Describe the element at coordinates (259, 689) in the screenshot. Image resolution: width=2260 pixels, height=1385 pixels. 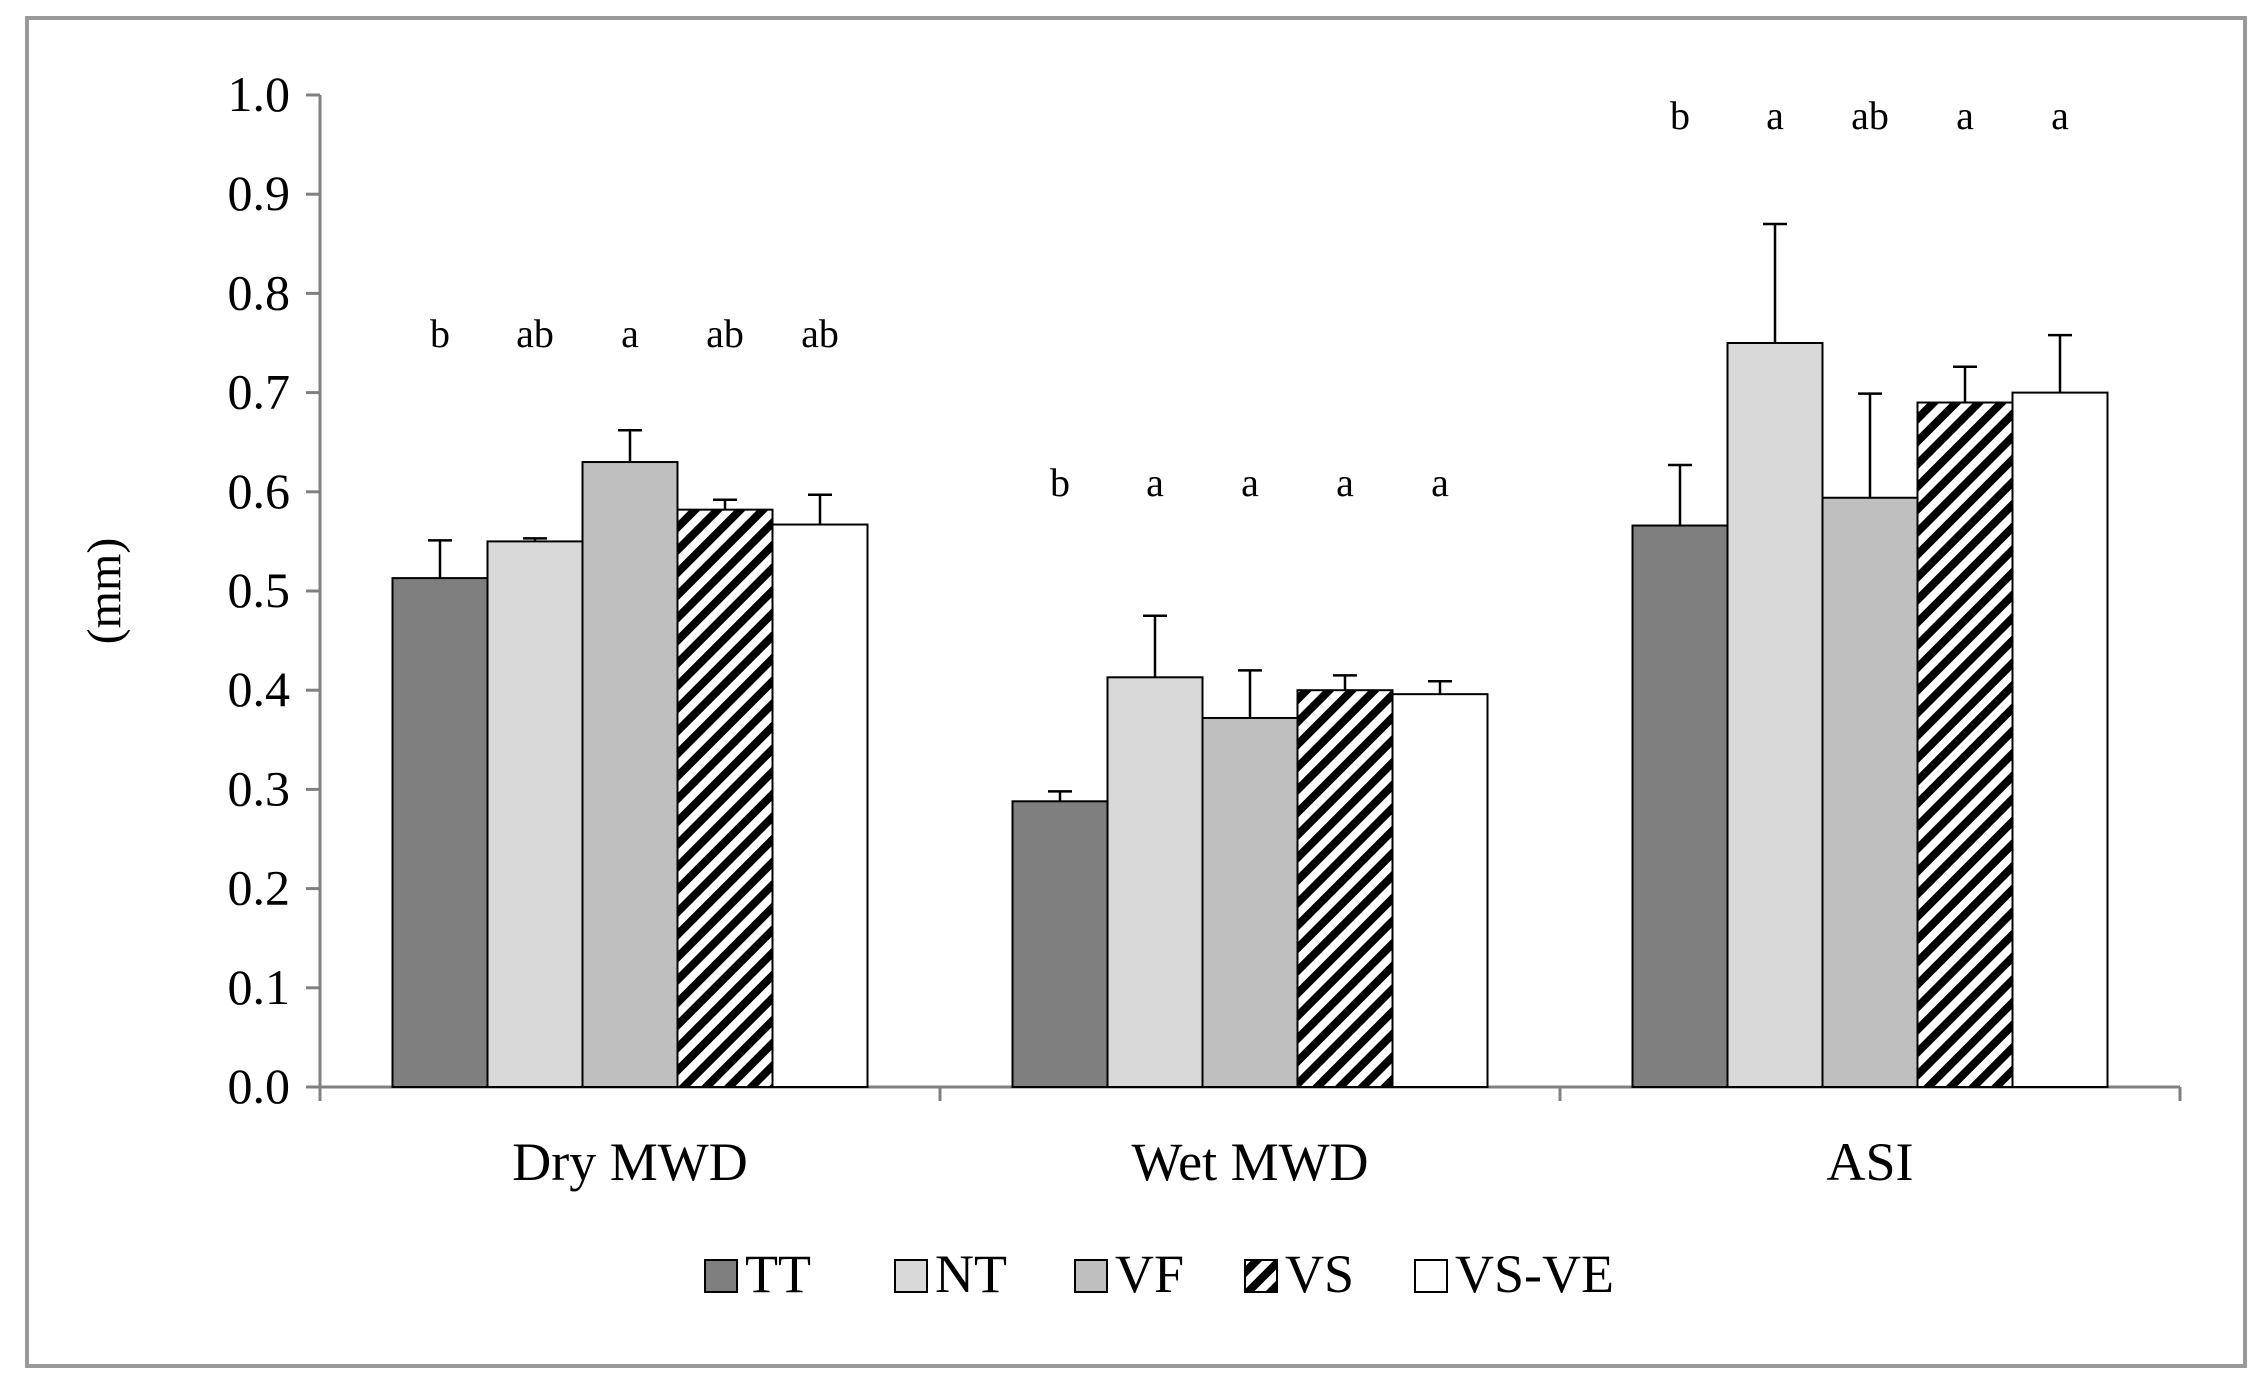
I see `y-tick-label: 0.4` at that location.